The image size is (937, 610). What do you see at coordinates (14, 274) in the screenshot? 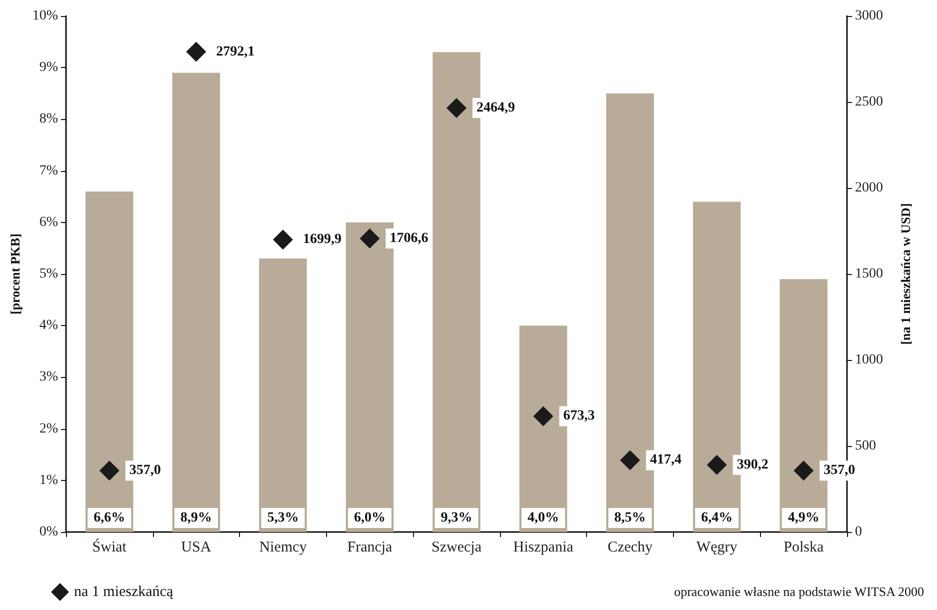
I see `y-axis-title: [procent PKB]` at bounding box center [14, 274].